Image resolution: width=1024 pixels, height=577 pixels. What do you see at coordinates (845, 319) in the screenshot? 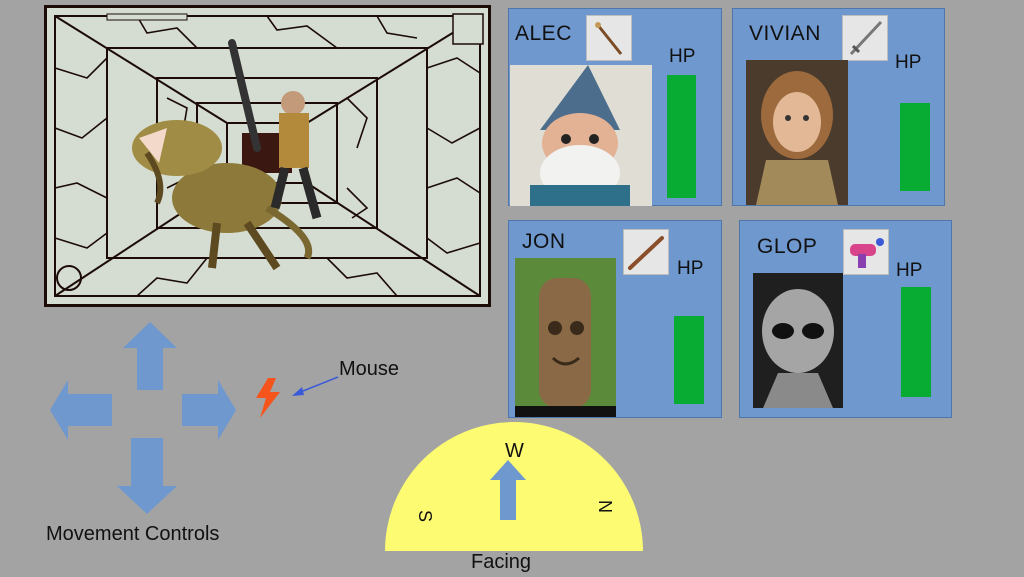
I see `party-card-glop: GLOP HP` at bounding box center [845, 319].